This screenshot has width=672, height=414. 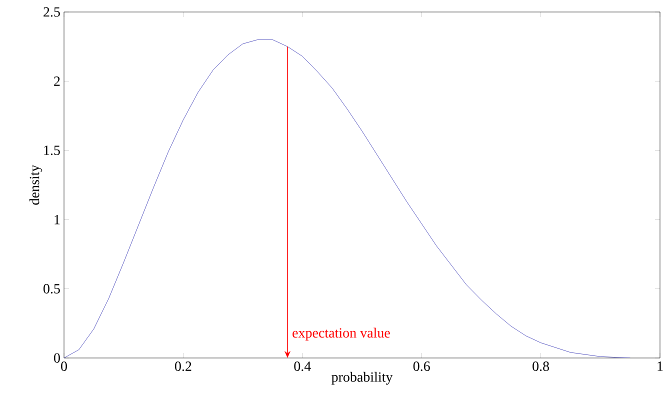 What do you see at coordinates (52, 289) in the screenshot?
I see `y-tick-label: 0.5` at bounding box center [52, 289].